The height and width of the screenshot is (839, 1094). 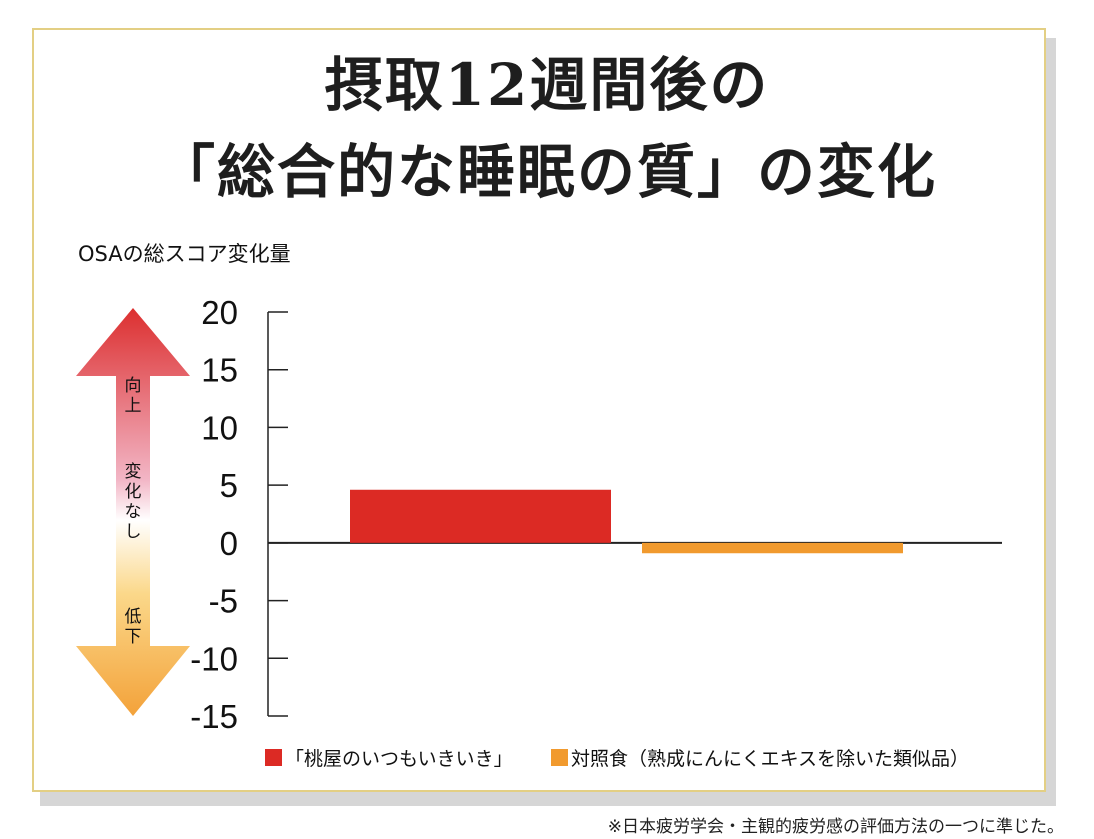 What do you see at coordinates (219, 312) in the screenshot?
I see `y-tick-label: 20` at bounding box center [219, 312].